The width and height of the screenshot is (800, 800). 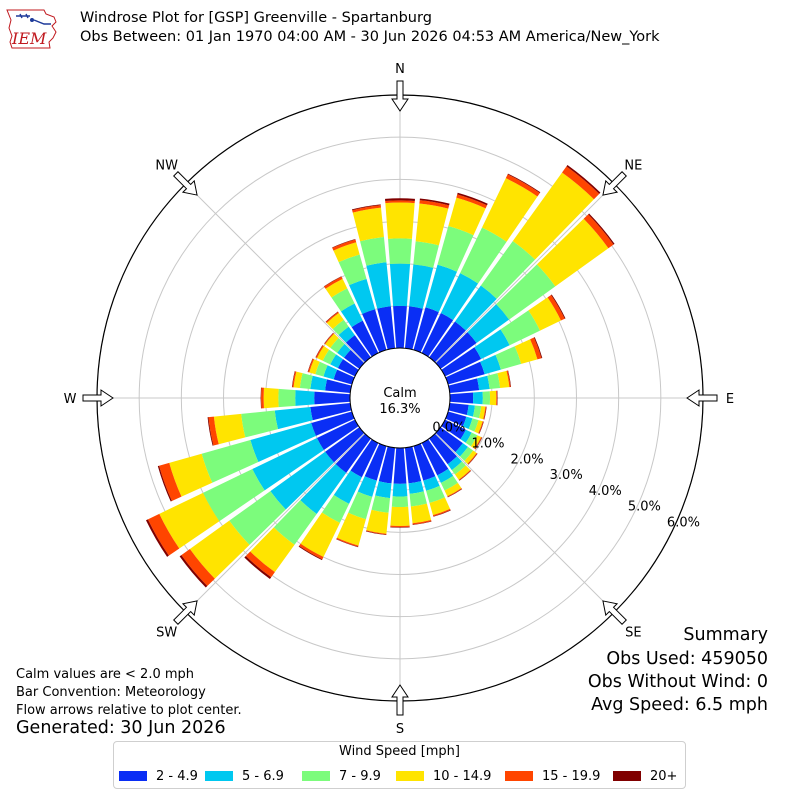 I want to click on legend-swatch, so click(x=219, y=776).